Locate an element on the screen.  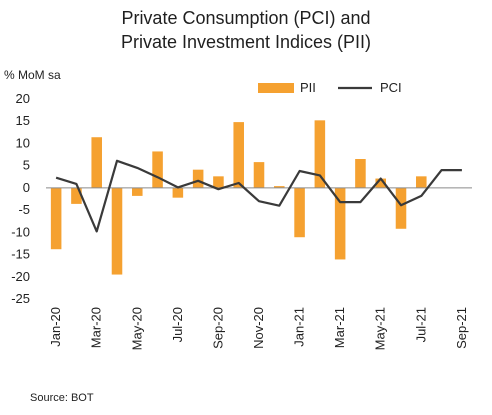
x-tick-label: Mar-21 is located at coordinates (339, 327).